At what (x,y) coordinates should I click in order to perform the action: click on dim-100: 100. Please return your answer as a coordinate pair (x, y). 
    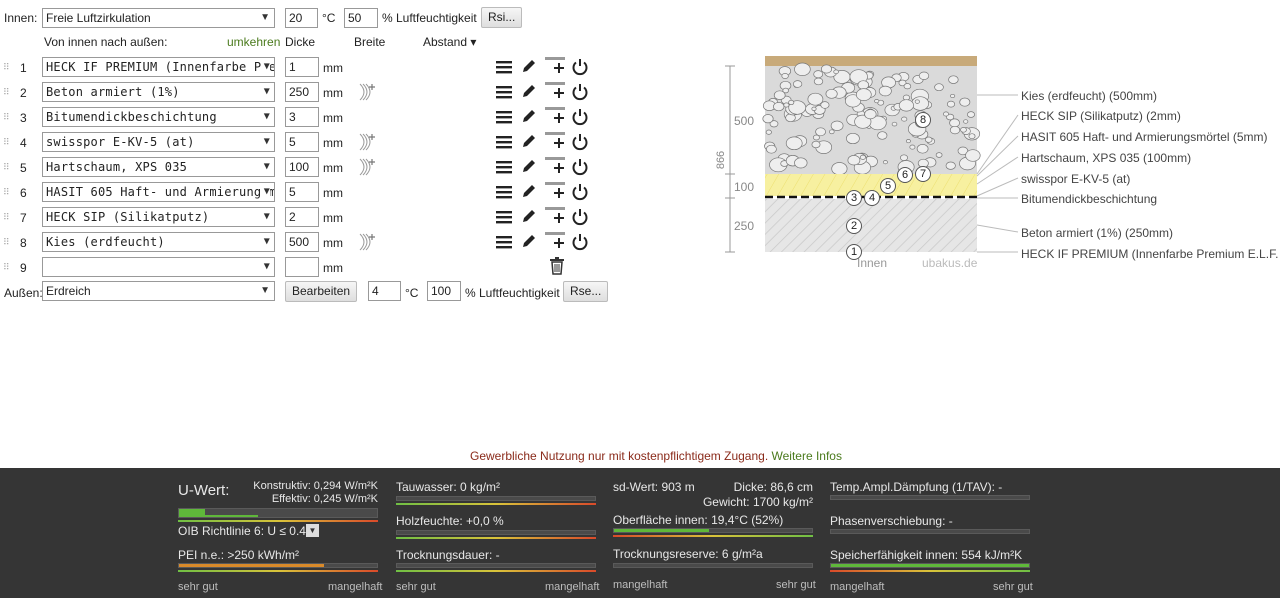
    Looking at the image, I should click on (744, 187).